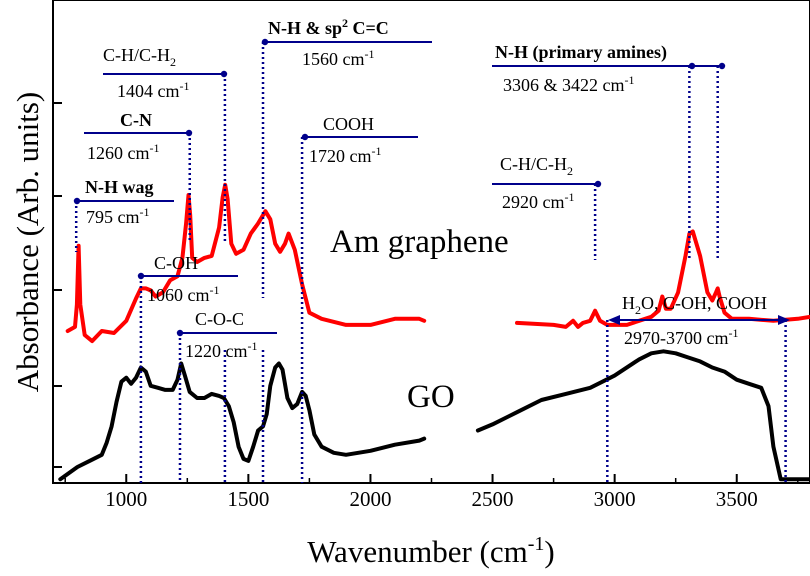 This screenshot has width=810, height=576. I want to click on nh-primary-value: 3306 & 3422 cm-1, so click(569, 84).